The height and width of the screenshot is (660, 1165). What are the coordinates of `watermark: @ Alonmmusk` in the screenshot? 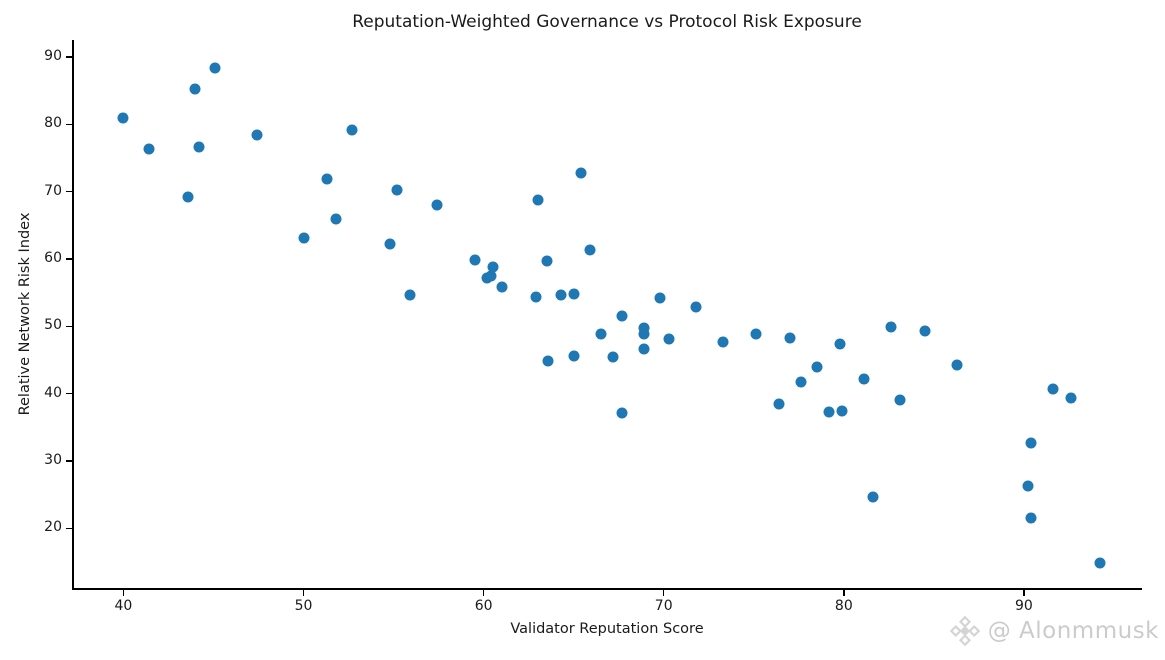 It's located at (1053, 631).